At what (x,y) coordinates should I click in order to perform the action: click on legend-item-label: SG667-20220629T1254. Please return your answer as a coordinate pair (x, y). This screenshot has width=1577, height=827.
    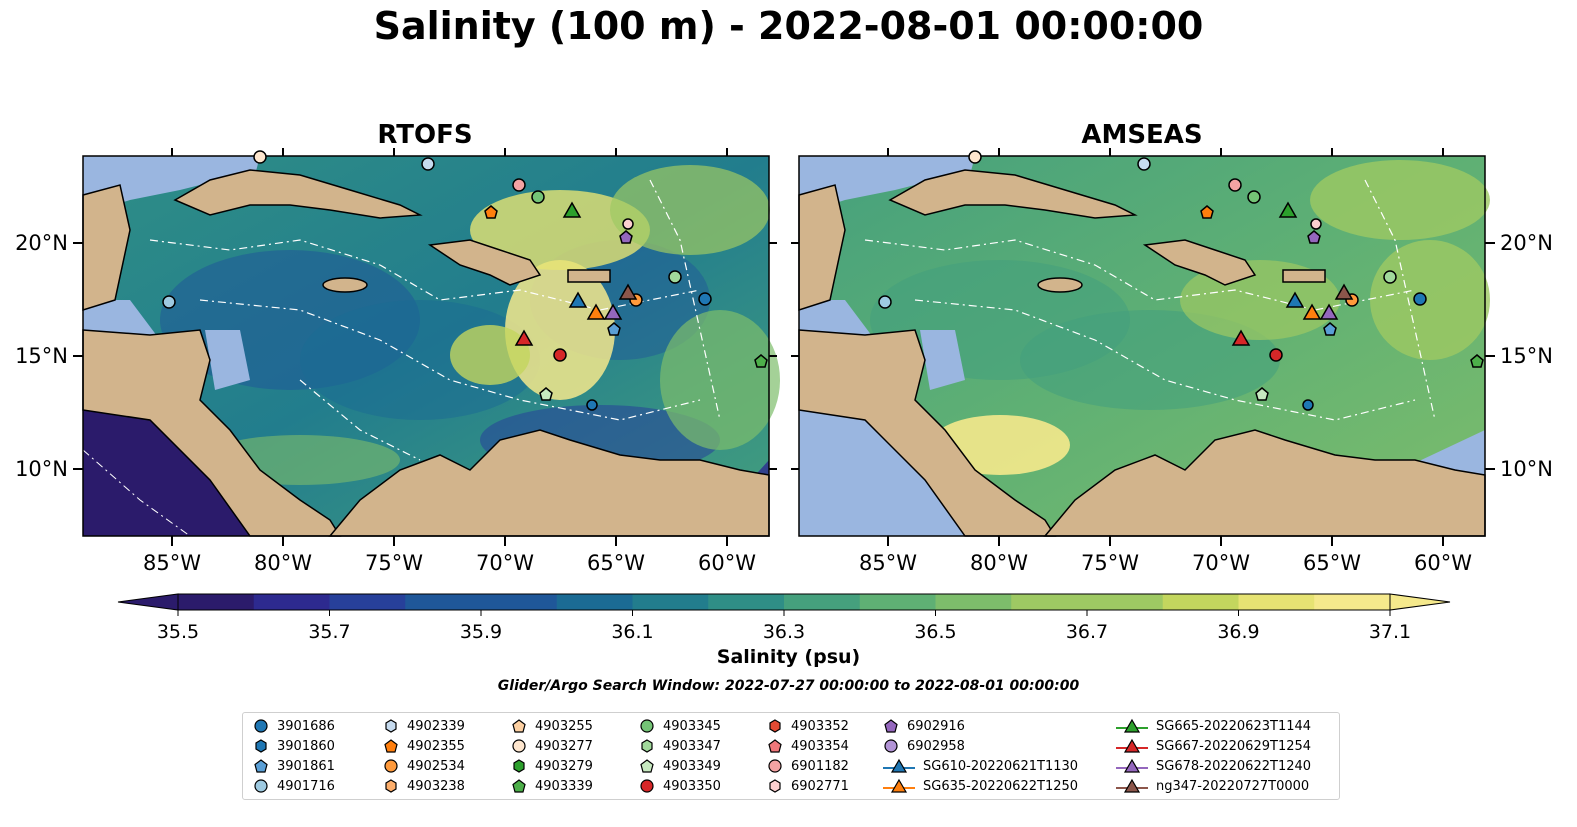
    Looking at the image, I should click on (1234, 746).